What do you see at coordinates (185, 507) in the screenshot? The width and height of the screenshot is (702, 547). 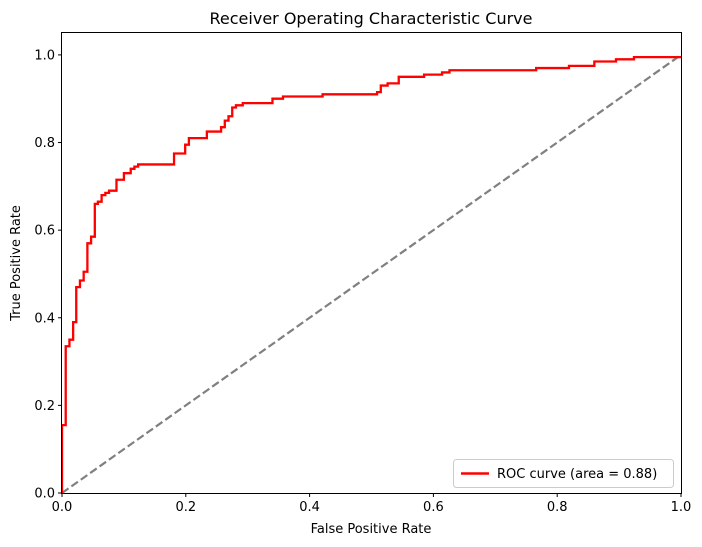 I see `x-tick-label: 0.2` at bounding box center [185, 507].